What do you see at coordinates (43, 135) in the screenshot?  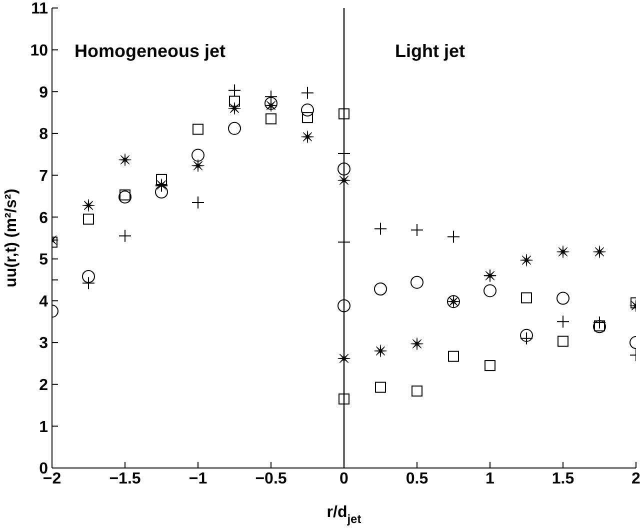 I see `y-tick-label: 8` at bounding box center [43, 135].